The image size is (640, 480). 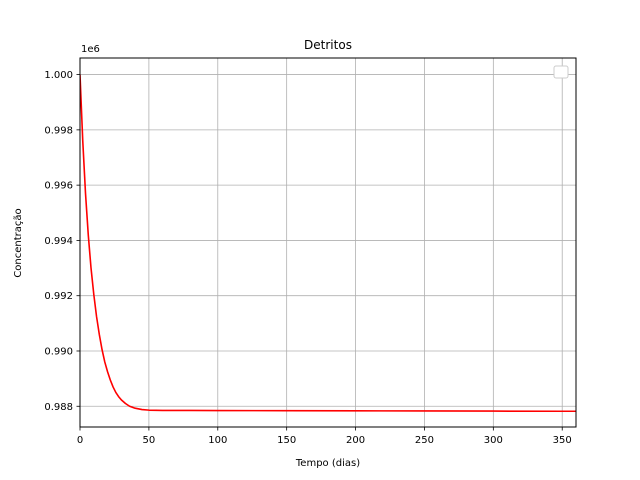 What do you see at coordinates (561, 72) in the screenshot?
I see `legend-box` at bounding box center [561, 72].